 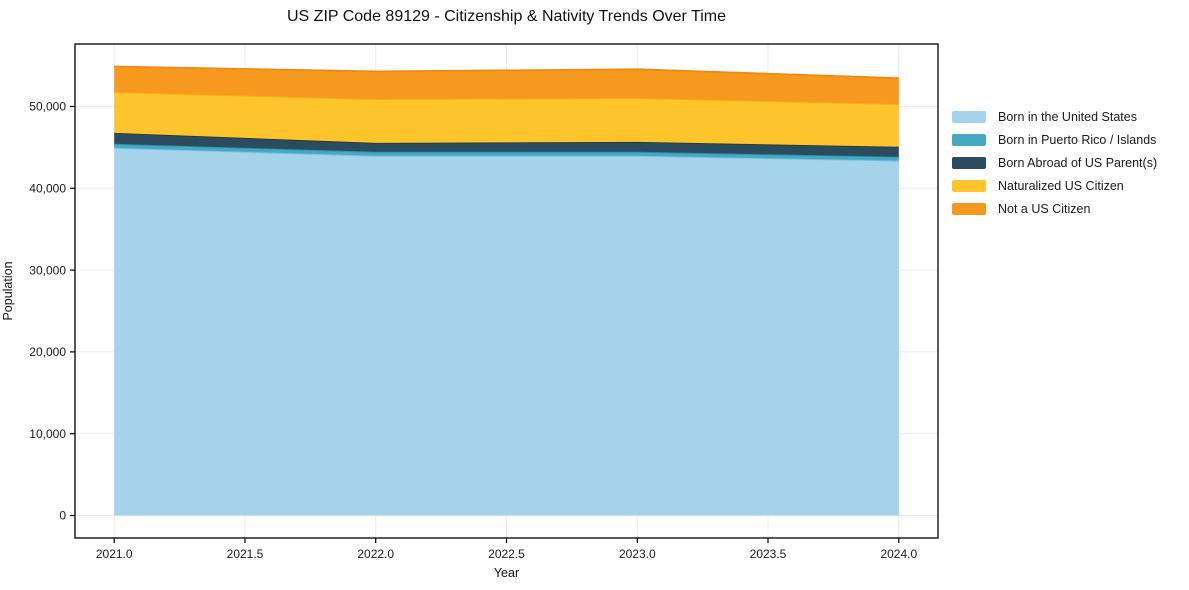 What do you see at coordinates (1067, 116) in the screenshot?
I see `legend-label: Born in the United States` at bounding box center [1067, 116].